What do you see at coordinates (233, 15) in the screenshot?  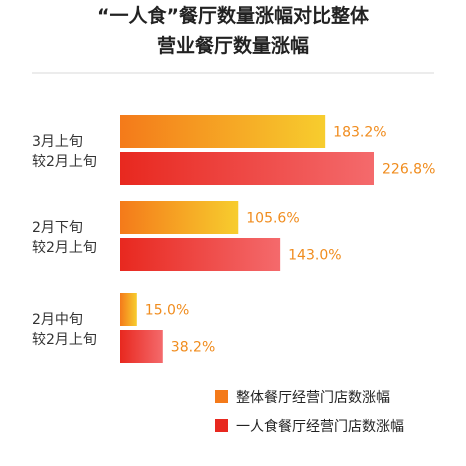 I see `chart-title-line-1: “一人食”餐厅数量涨幅对比整体` at bounding box center [233, 15].